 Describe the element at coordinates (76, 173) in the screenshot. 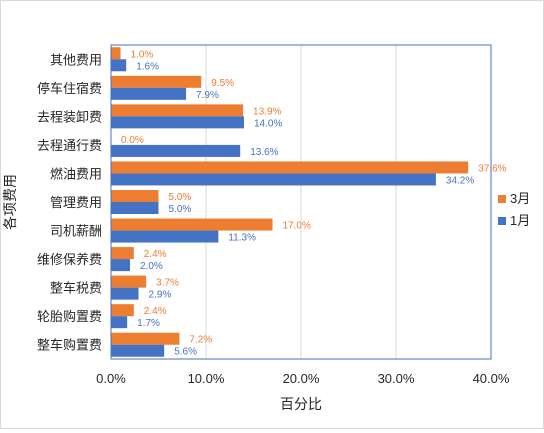

I see `category-label: 燃油费用` at that location.